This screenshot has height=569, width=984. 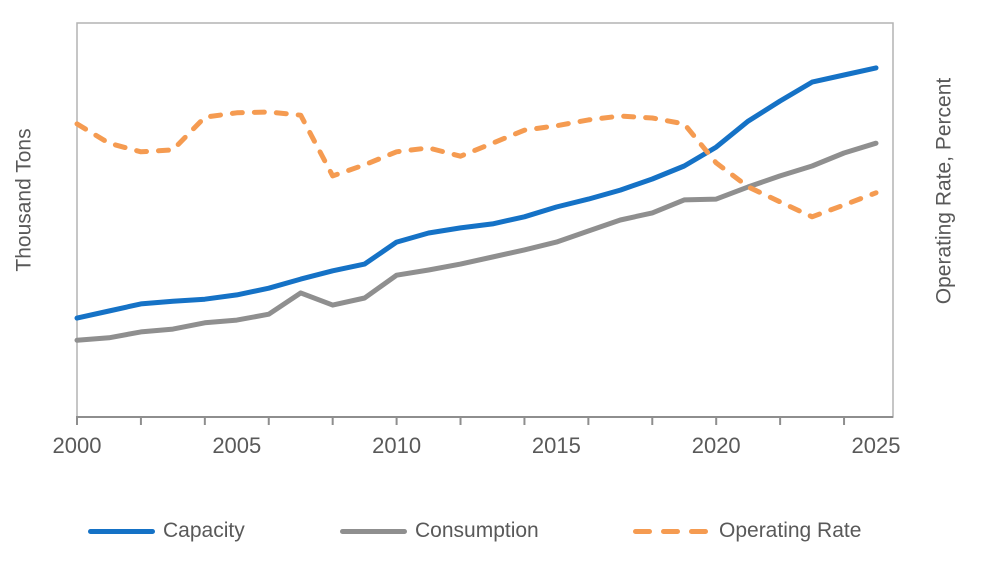 I want to click on legend-item-operating-rate: Operating Rate, so click(x=747, y=531).